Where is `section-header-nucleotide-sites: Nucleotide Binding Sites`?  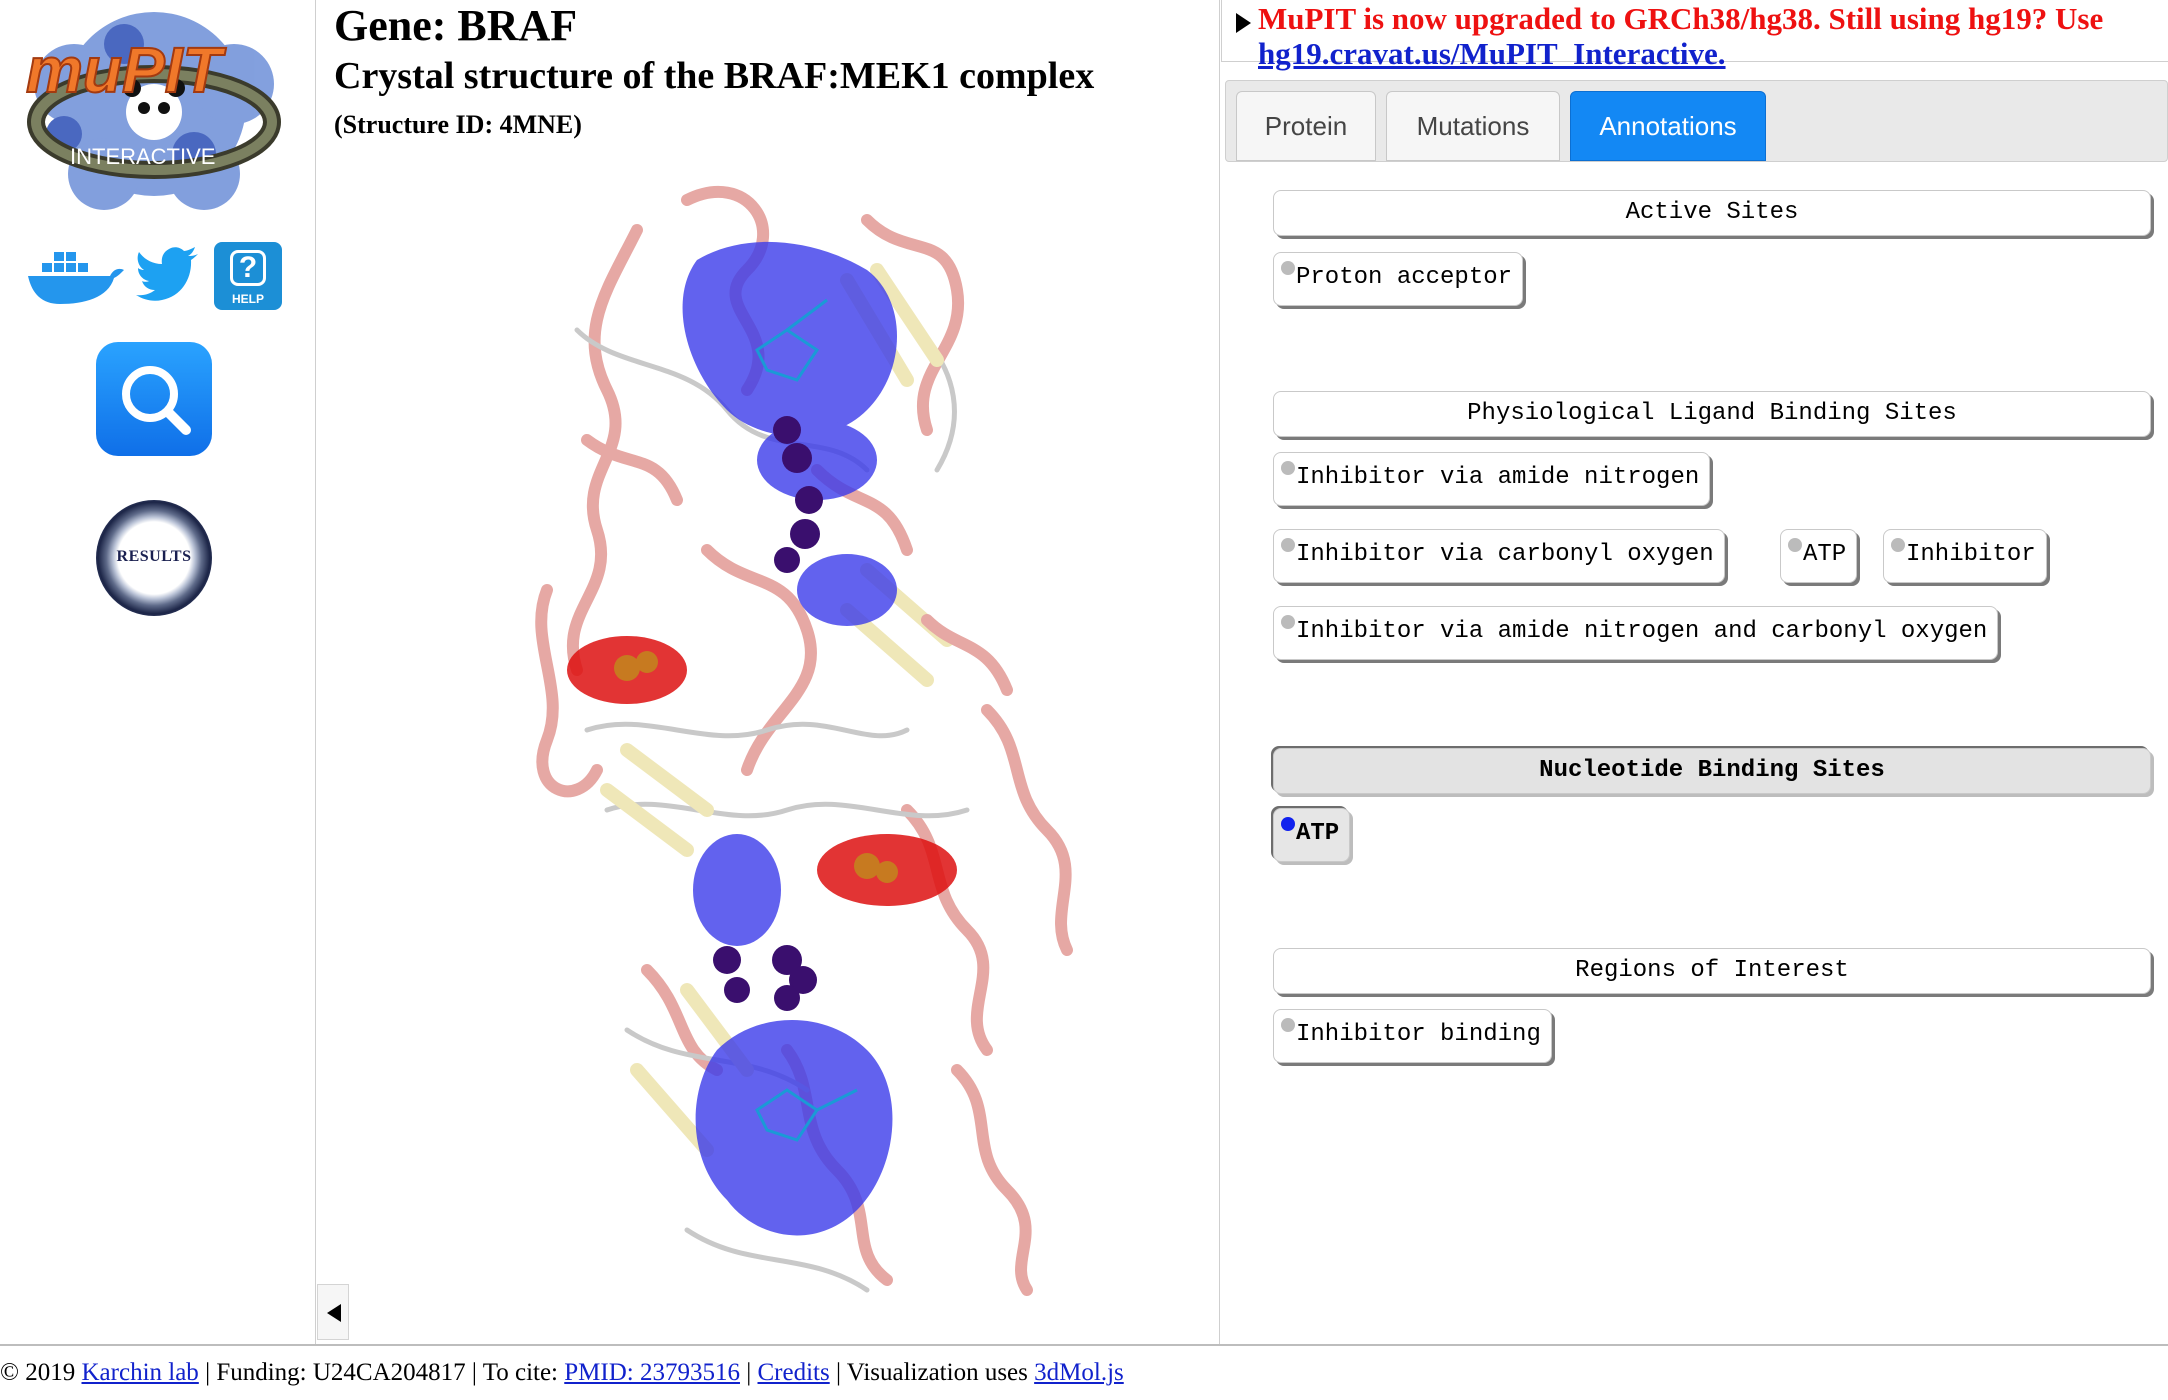 section-header-nucleotide-sites: Nucleotide Binding Sites is located at coordinates (1712, 771).